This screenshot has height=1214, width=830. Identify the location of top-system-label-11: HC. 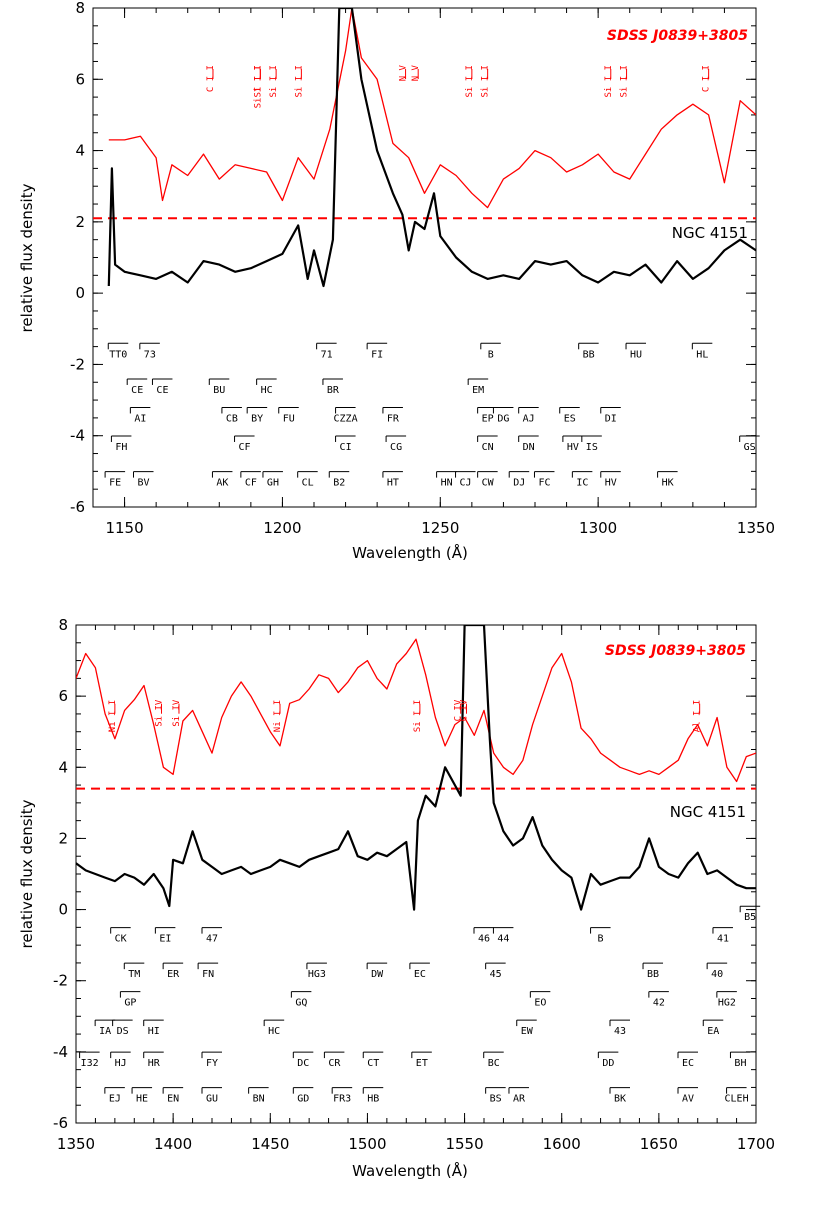
(267, 390).